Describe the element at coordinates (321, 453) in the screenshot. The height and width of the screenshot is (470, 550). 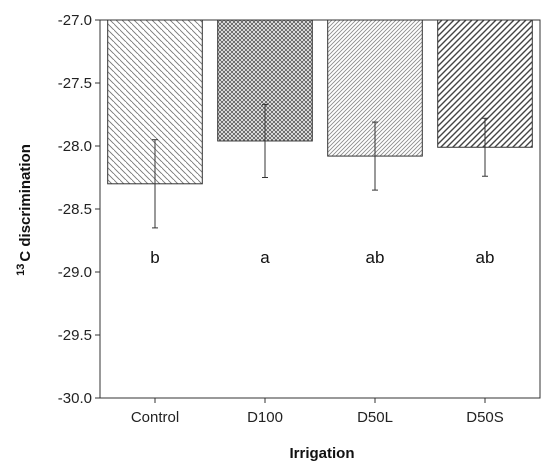
I see `x-axis-title: Irrigation` at that location.